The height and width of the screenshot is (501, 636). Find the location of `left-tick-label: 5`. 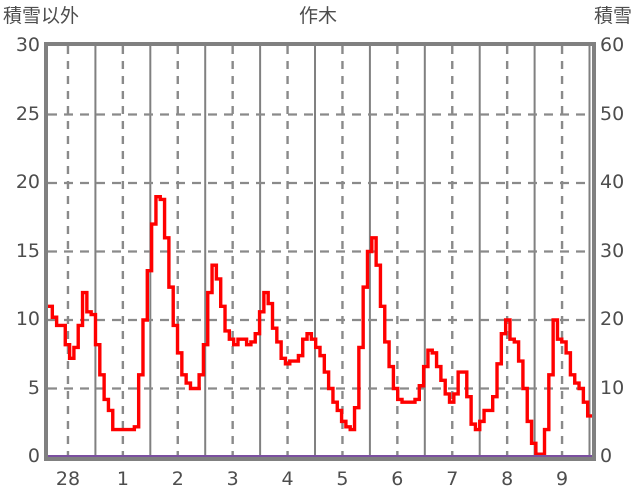

left-tick-label: 5 is located at coordinates (33, 387).